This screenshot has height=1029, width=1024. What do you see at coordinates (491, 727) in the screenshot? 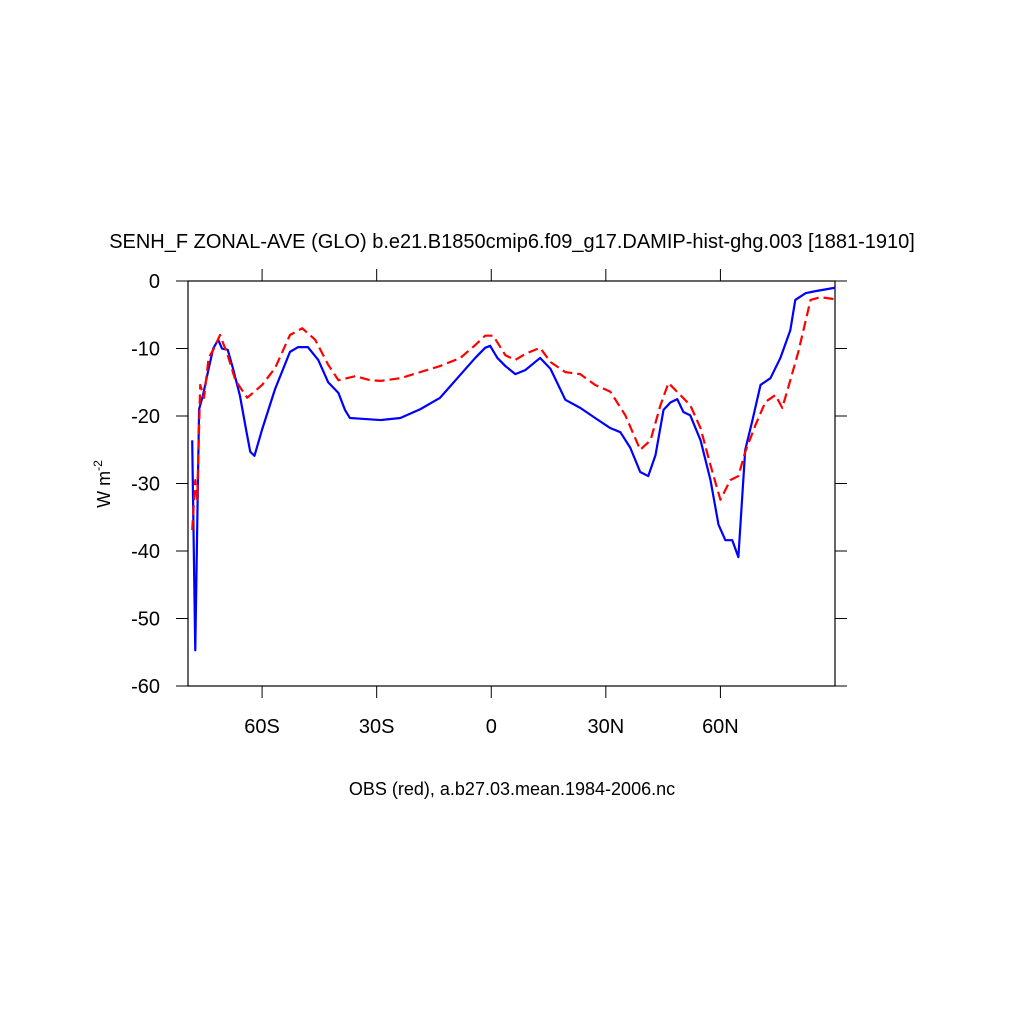
I see `x-tick-label: 0` at bounding box center [491, 727].